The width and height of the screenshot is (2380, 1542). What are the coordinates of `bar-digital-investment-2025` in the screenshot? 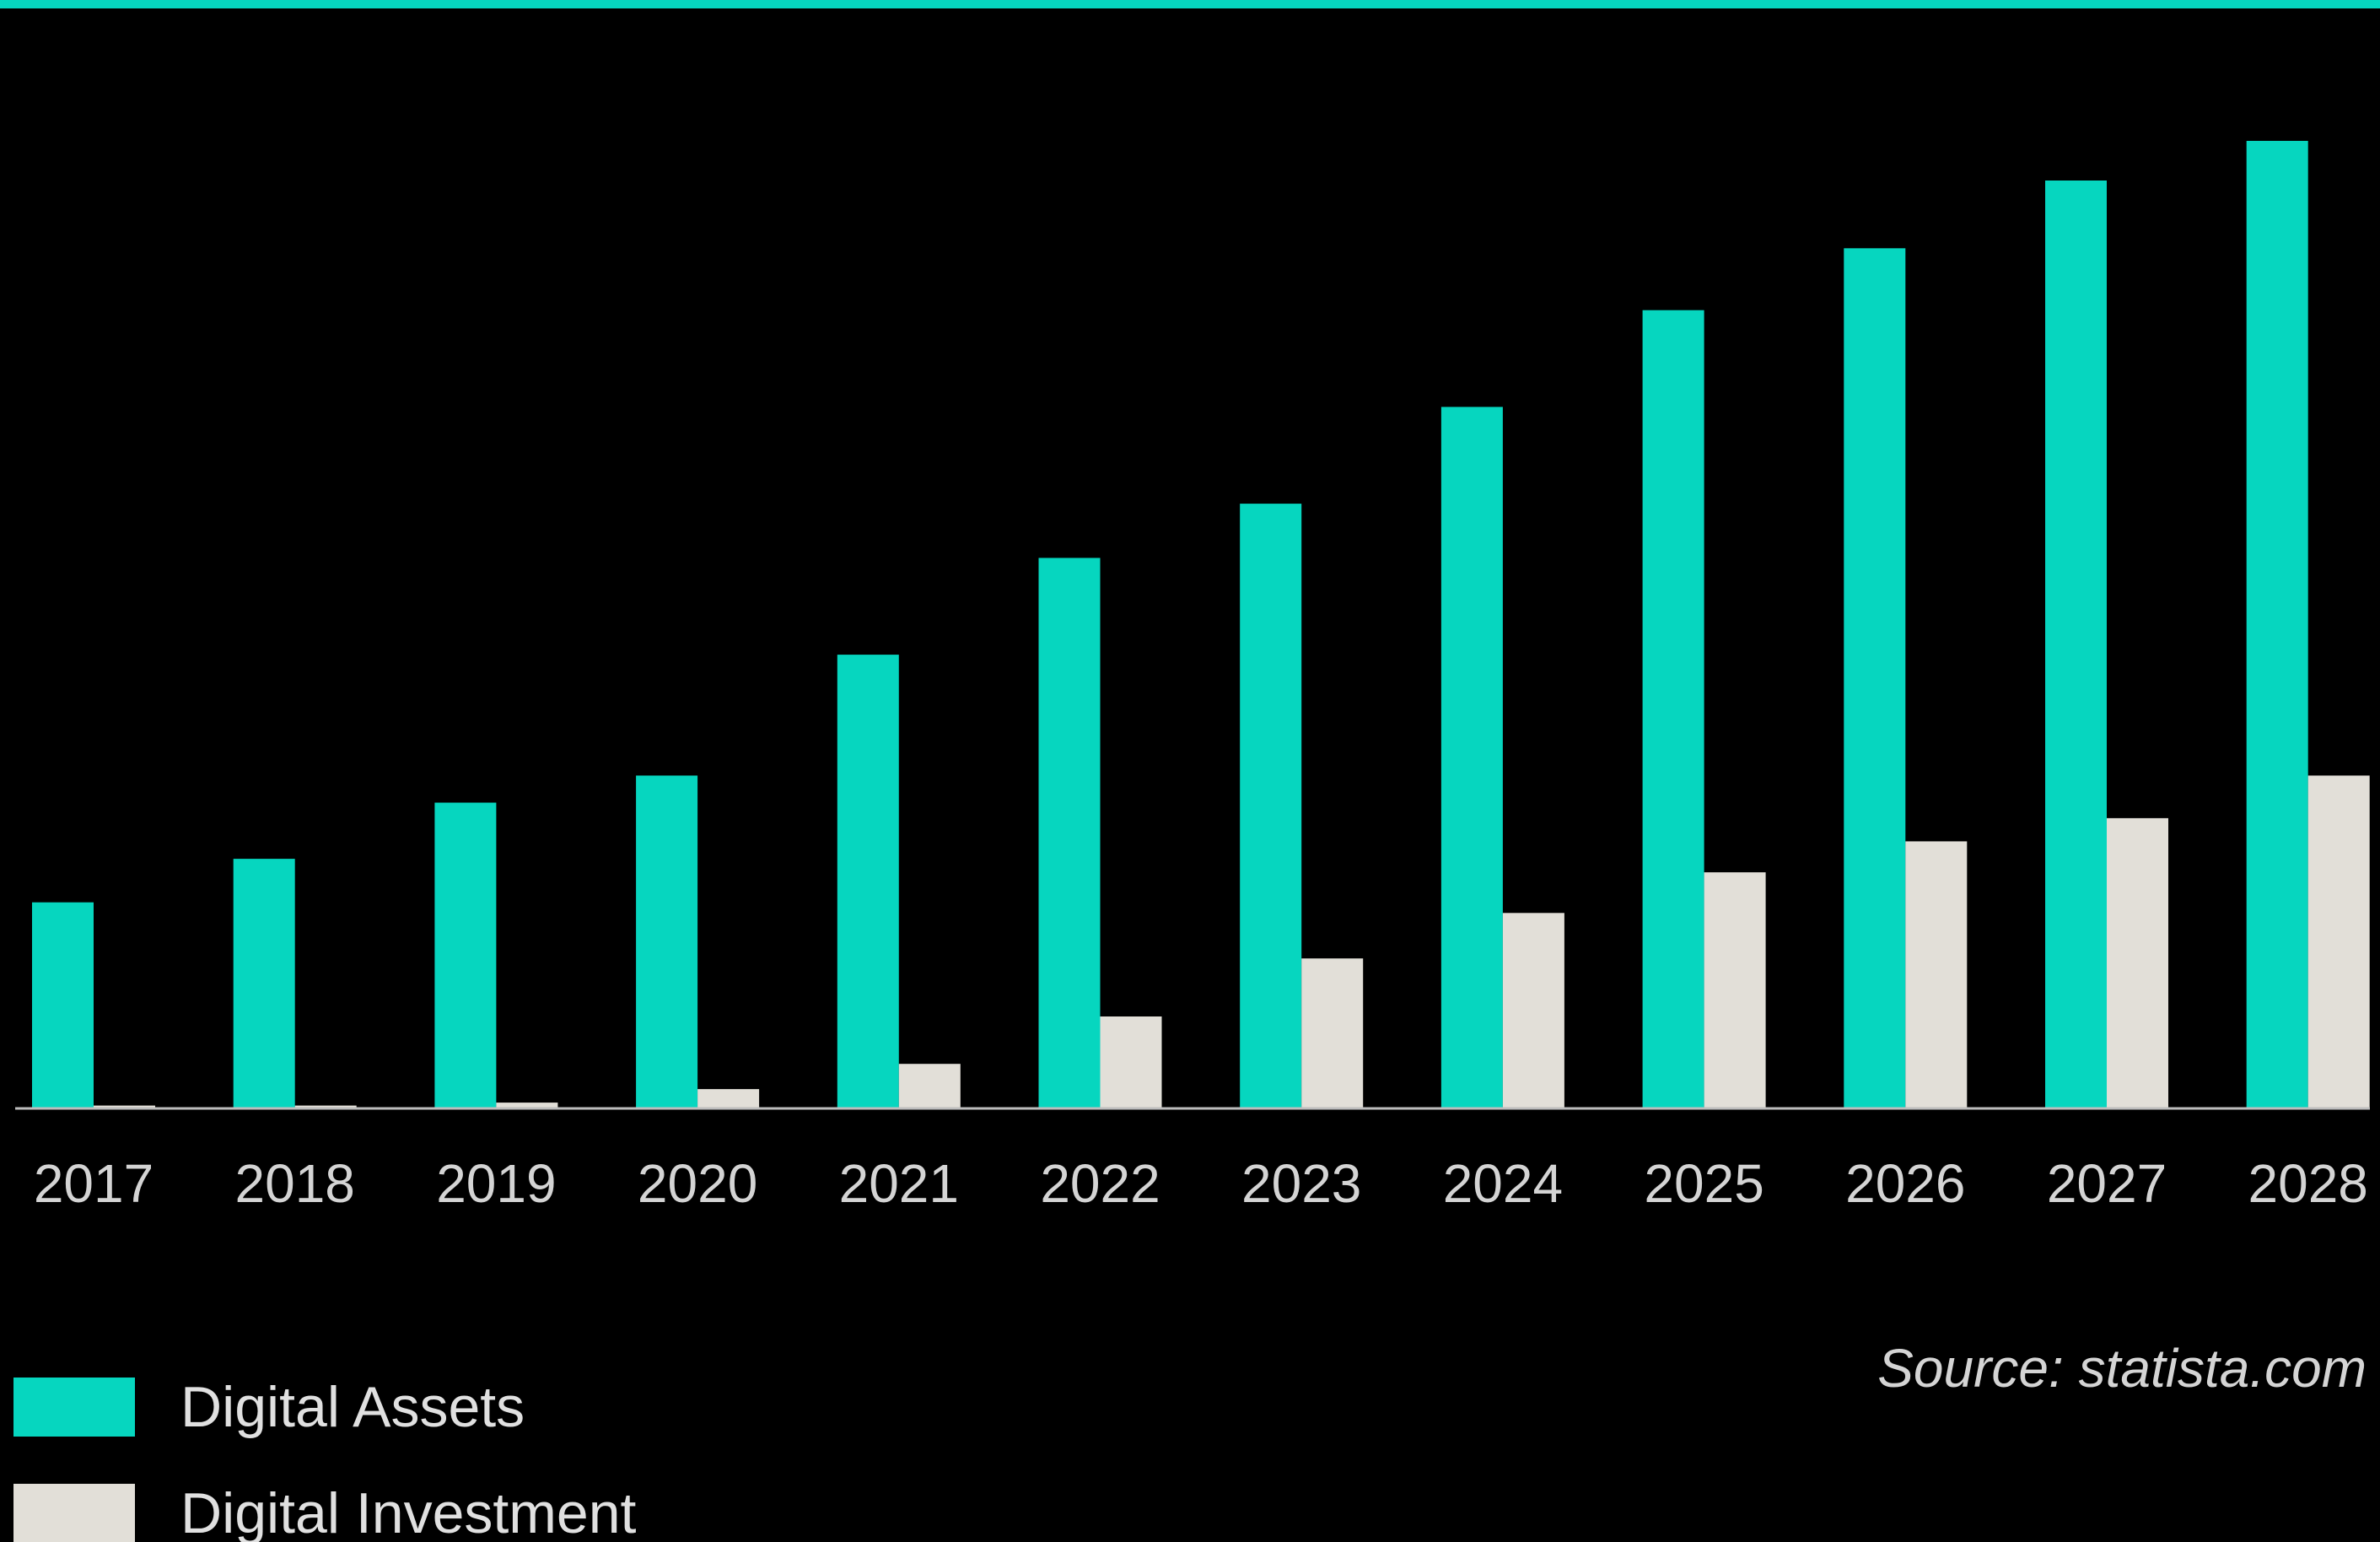 It's located at (1735, 990).